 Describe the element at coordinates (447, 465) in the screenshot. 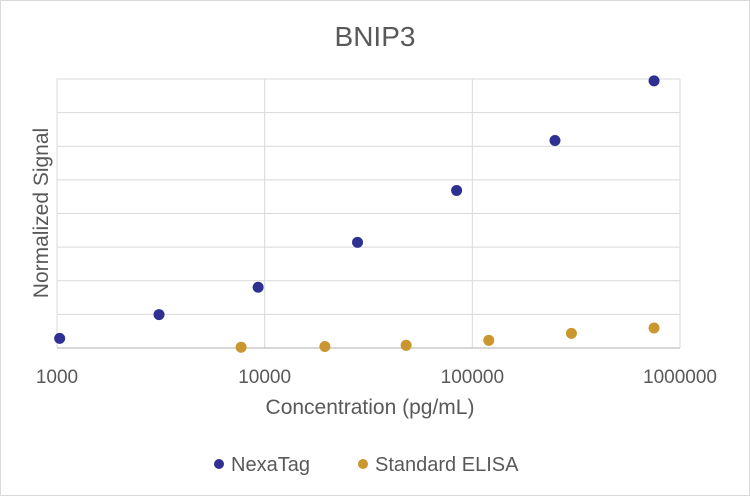

I see `legend-label: Standard ELISA` at that location.